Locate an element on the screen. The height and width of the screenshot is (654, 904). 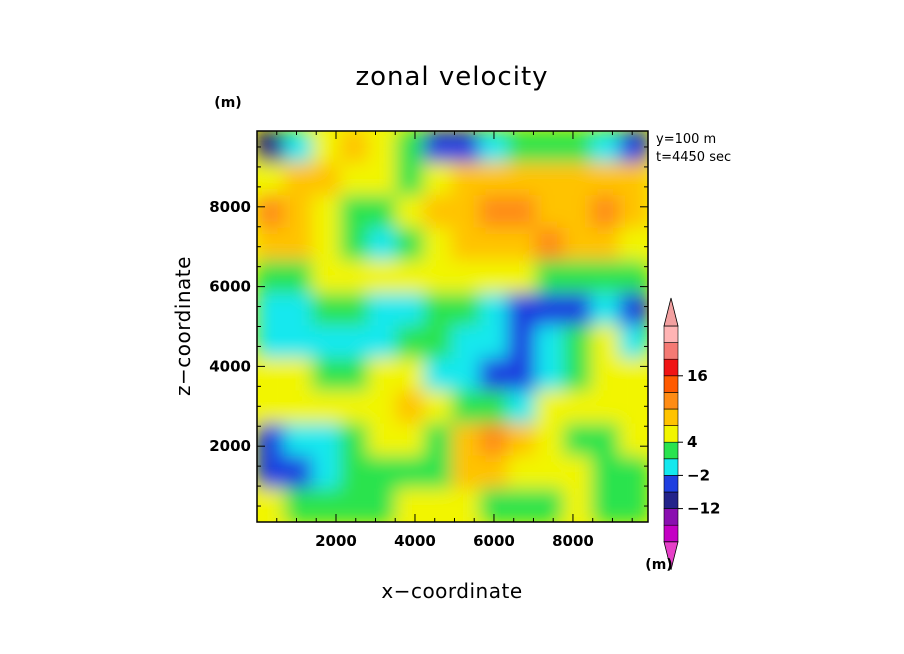
y-unit-label: (m) is located at coordinates (227, 103).